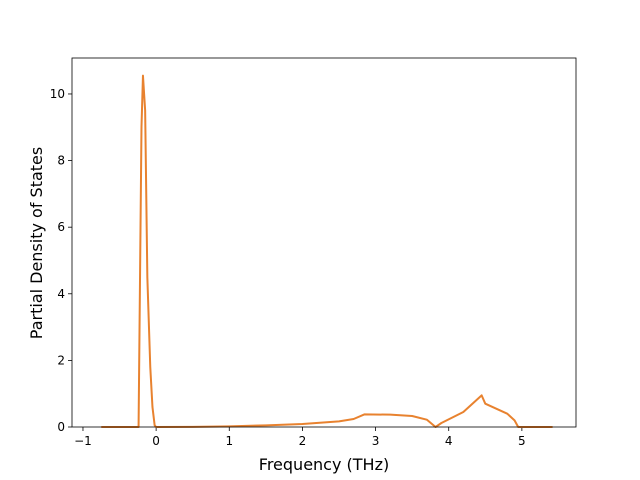 The image size is (640, 480). Describe the element at coordinates (61, 427) in the screenshot. I see `y-tick-label: 0` at that location.